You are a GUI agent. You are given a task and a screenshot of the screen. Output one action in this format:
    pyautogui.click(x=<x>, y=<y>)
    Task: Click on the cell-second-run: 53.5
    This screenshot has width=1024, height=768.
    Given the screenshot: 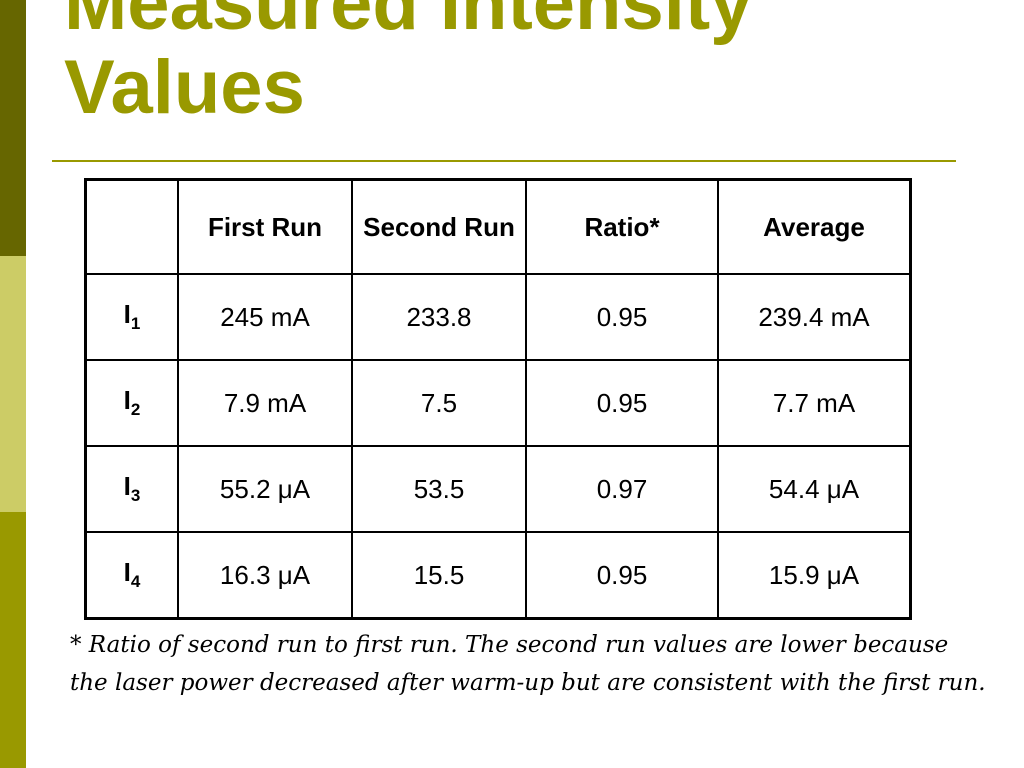 What is the action you would take?
    pyautogui.click(x=439, y=489)
    